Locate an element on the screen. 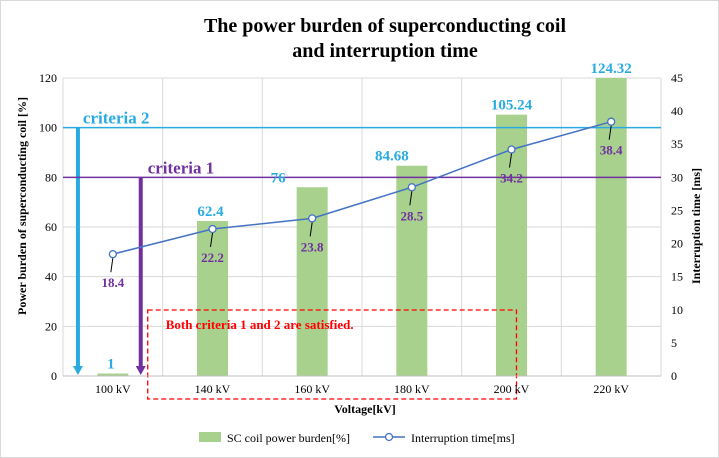 The height and width of the screenshot is (458, 719). x-axis-label: Voltage[kV] is located at coordinates (365, 409).